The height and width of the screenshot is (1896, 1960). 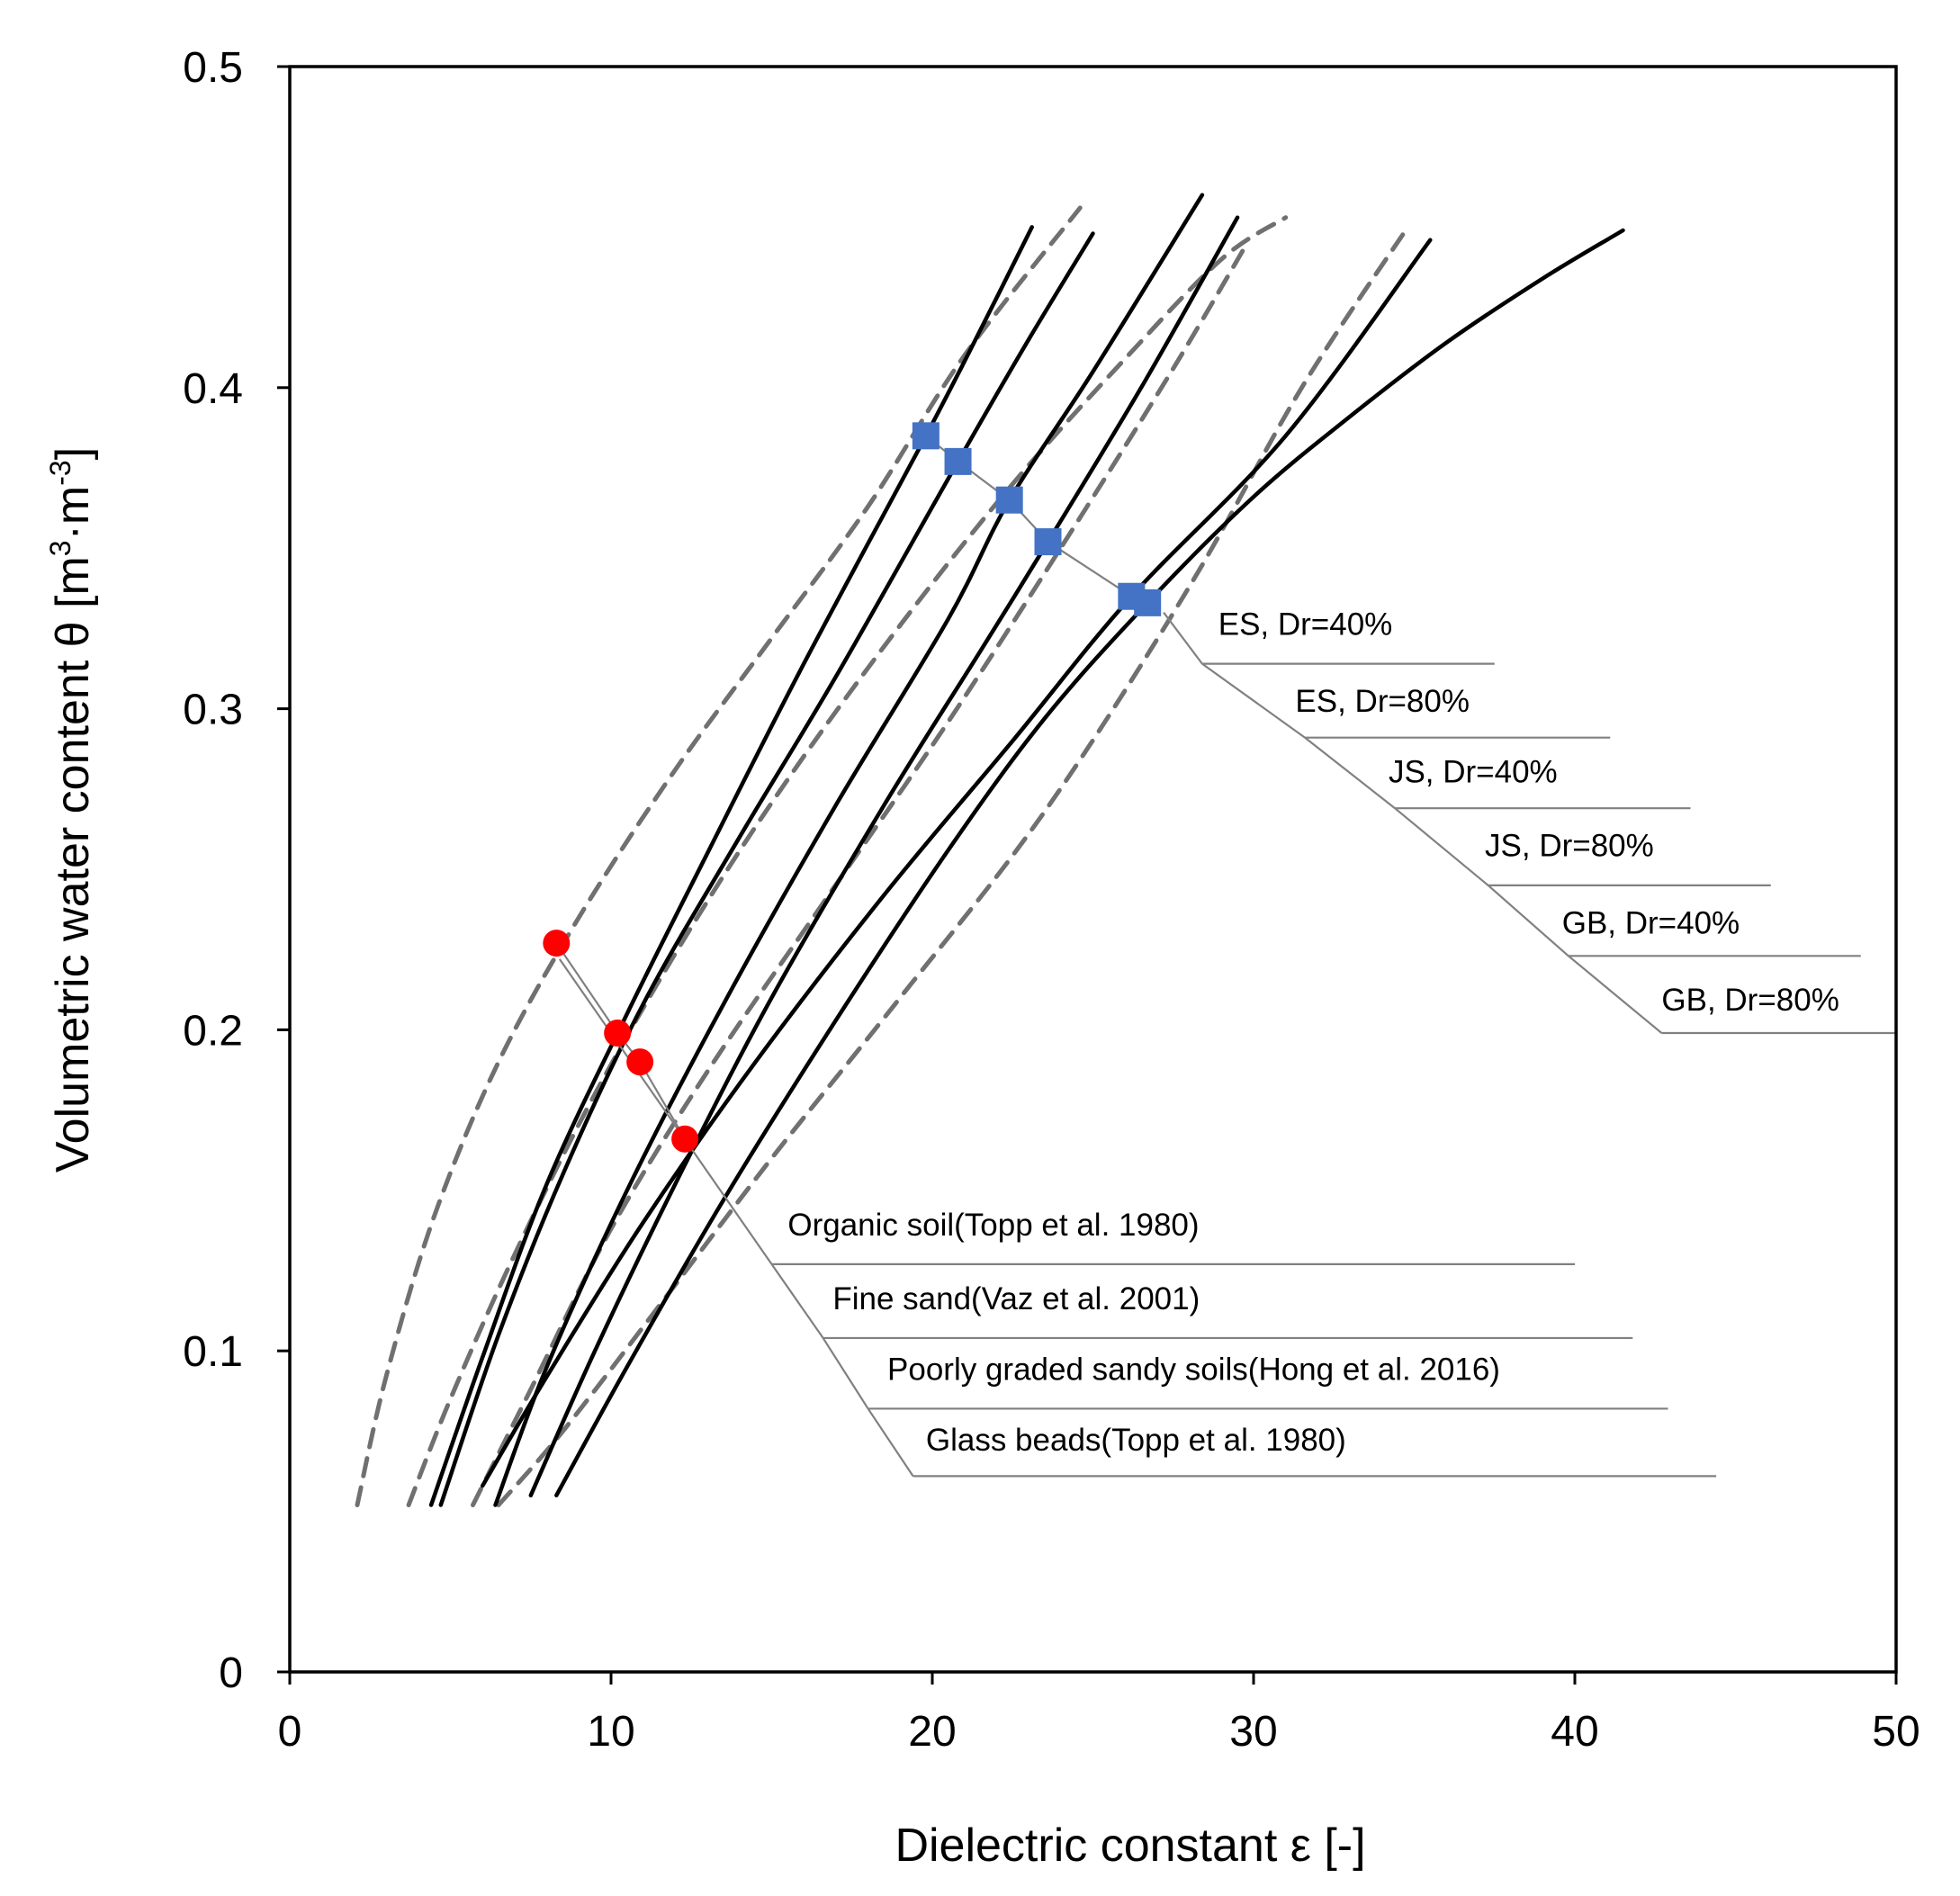 What do you see at coordinates (1130, 1846) in the screenshot?
I see `x-axis-title: Dielectric constant ε [-]` at bounding box center [1130, 1846].